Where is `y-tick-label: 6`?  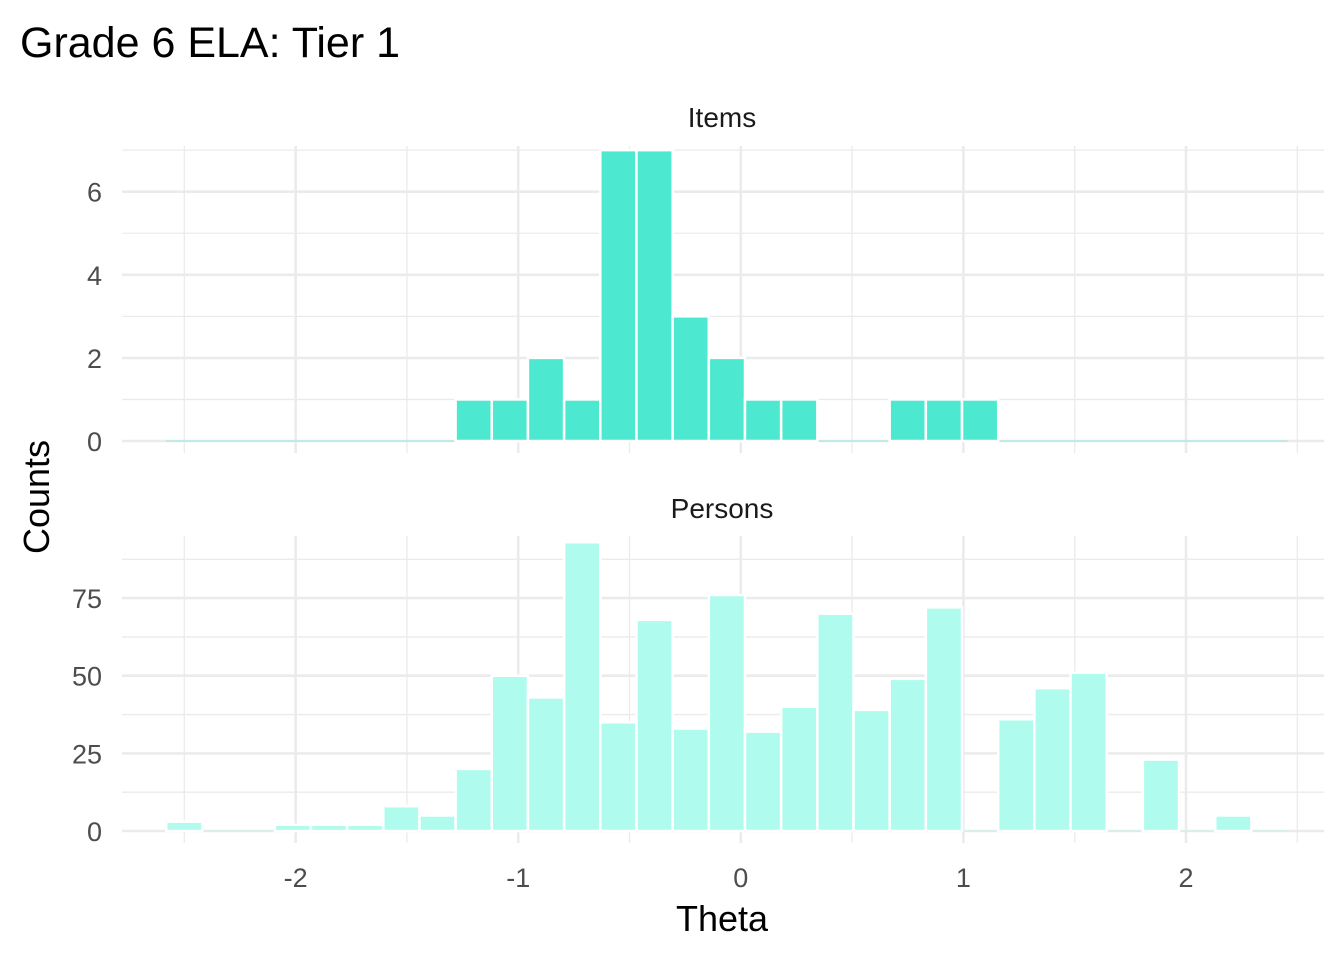
y-tick-label: 6 is located at coordinates (94, 193).